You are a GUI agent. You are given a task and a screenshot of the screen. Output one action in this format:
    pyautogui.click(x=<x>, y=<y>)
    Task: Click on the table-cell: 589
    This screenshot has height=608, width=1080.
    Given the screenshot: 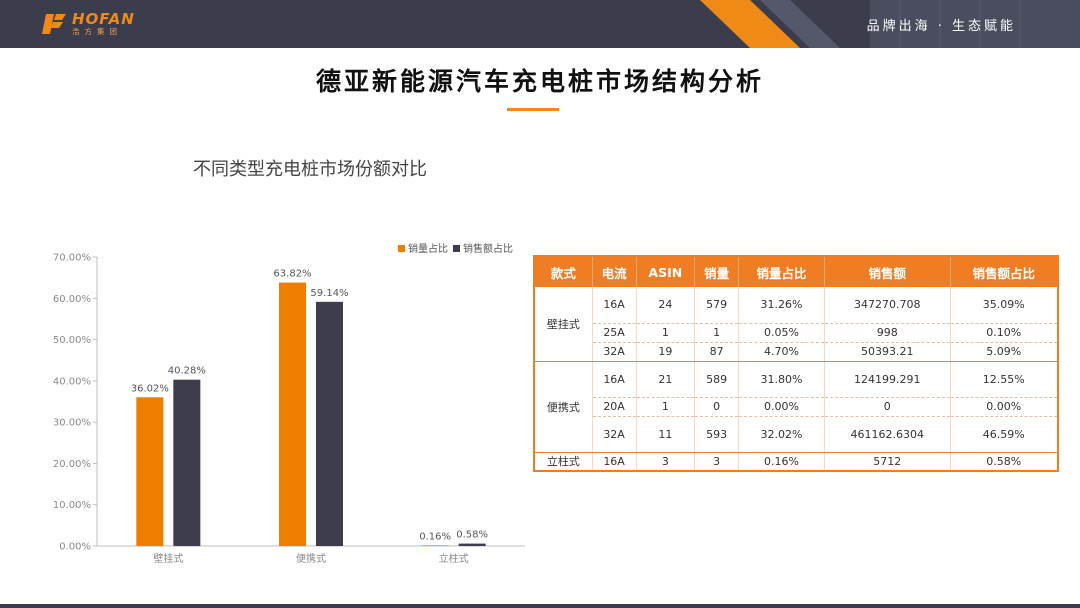 What is the action you would take?
    pyautogui.click(x=716, y=379)
    